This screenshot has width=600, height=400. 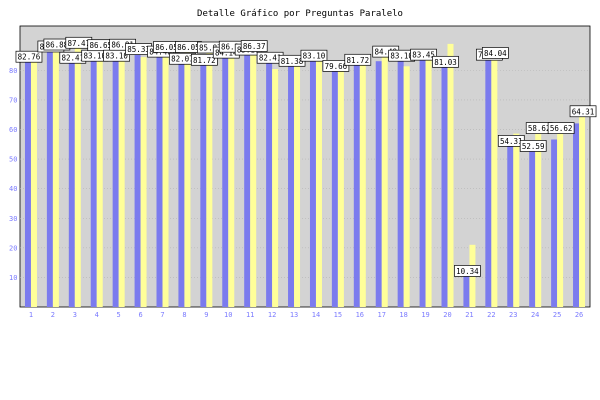 What do you see at coordinates (254, 46) in the screenshot?
I see `data-label-text: 86.37` at bounding box center [254, 46].